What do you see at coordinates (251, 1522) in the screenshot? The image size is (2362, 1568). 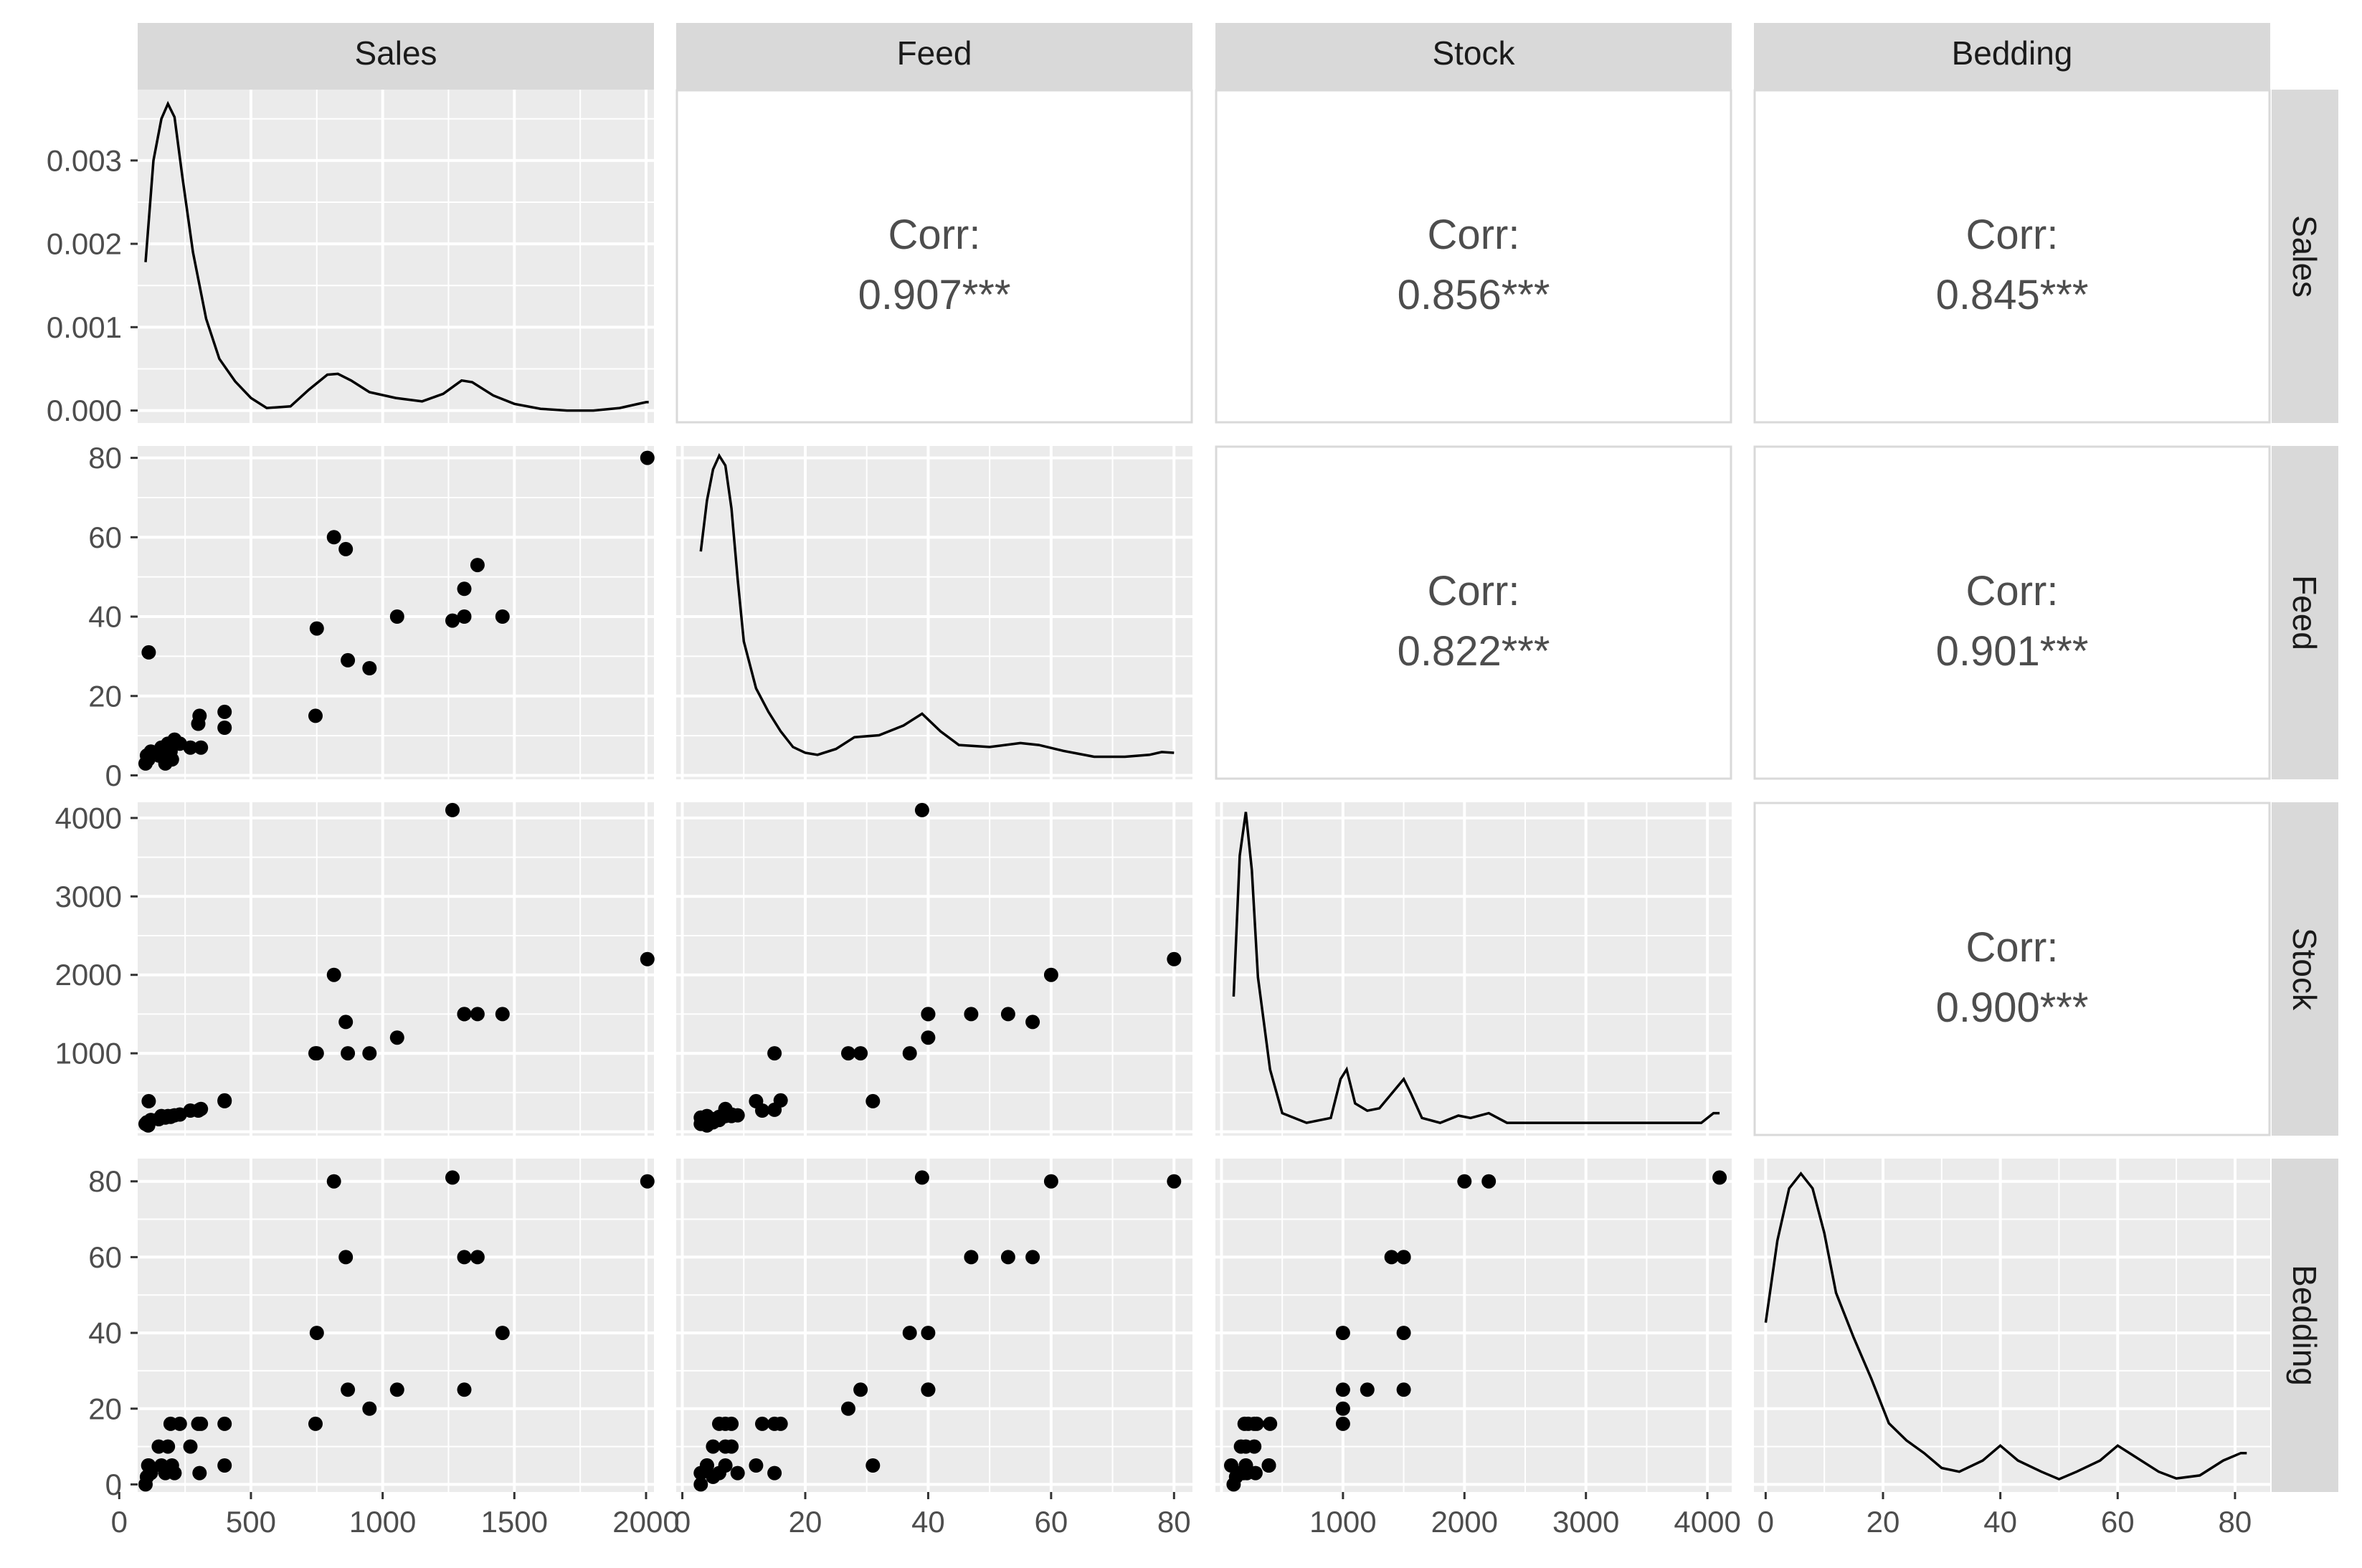 I see `x-tick-label: 500` at bounding box center [251, 1522].